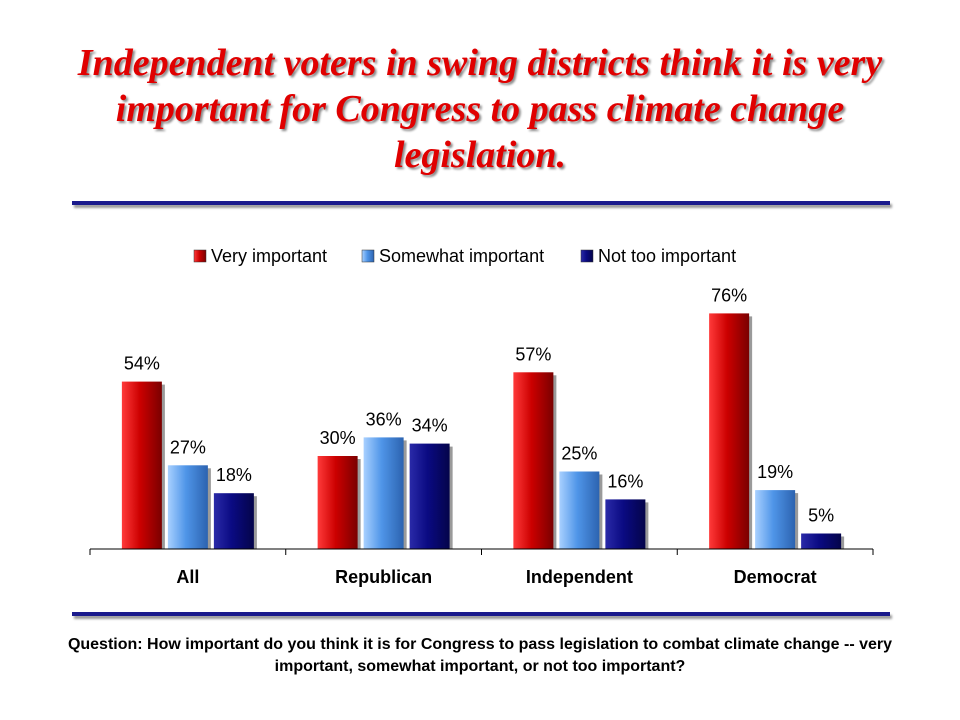 The image size is (960, 720). What do you see at coordinates (821, 516) in the screenshot?
I see `value-label-not-too-important-democrat: 5%` at bounding box center [821, 516].